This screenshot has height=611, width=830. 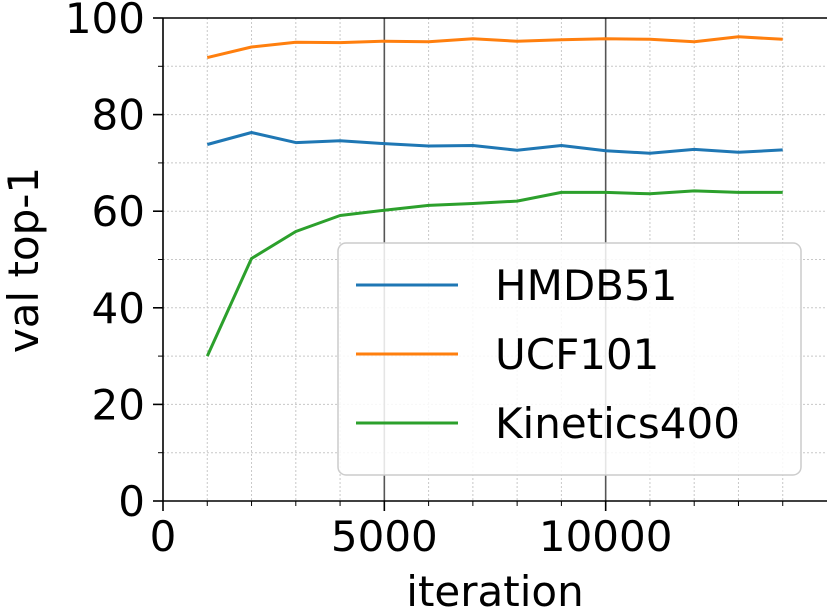 What do you see at coordinates (24, 260) in the screenshot?
I see `y-axis-label: val top-1` at bounding box center [24, 260].